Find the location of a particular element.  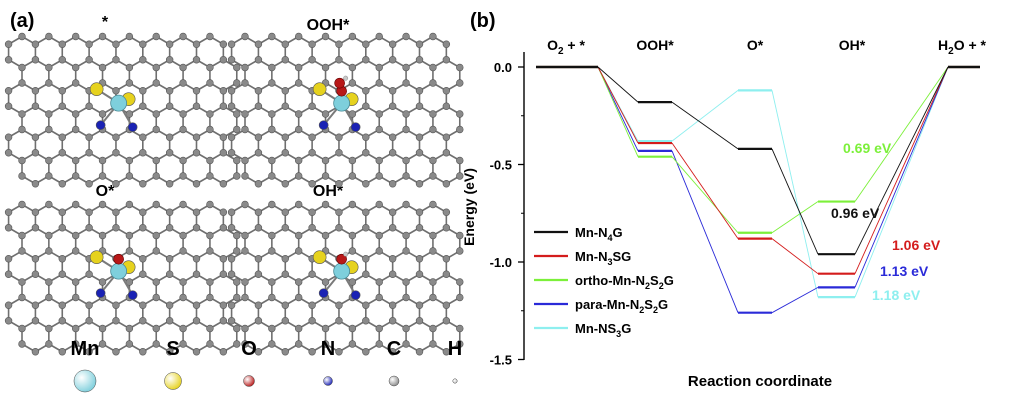

manganese-atom is located at coordinates (342, 271).